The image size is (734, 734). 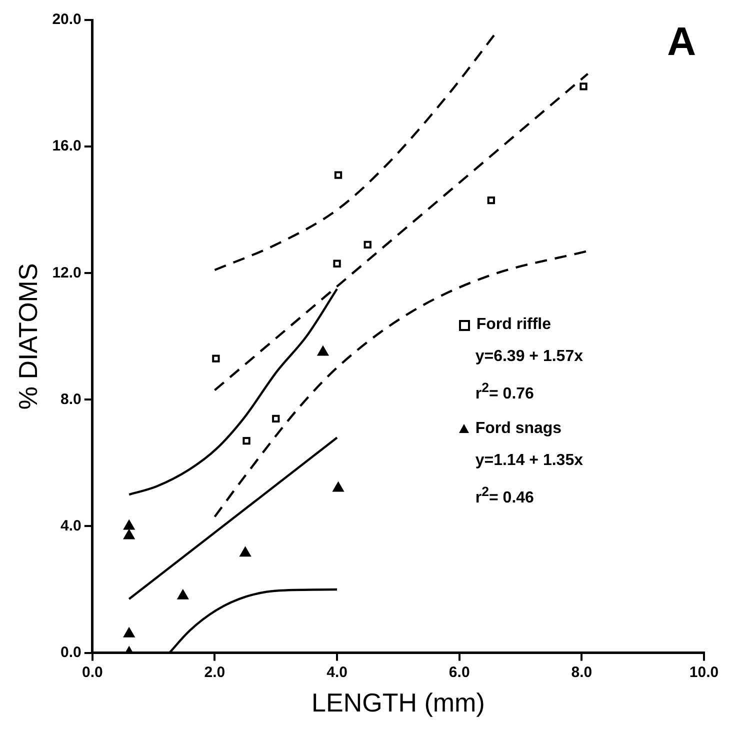 I want to click on x-tick-label: 0.0, so click(x=92, y=672).